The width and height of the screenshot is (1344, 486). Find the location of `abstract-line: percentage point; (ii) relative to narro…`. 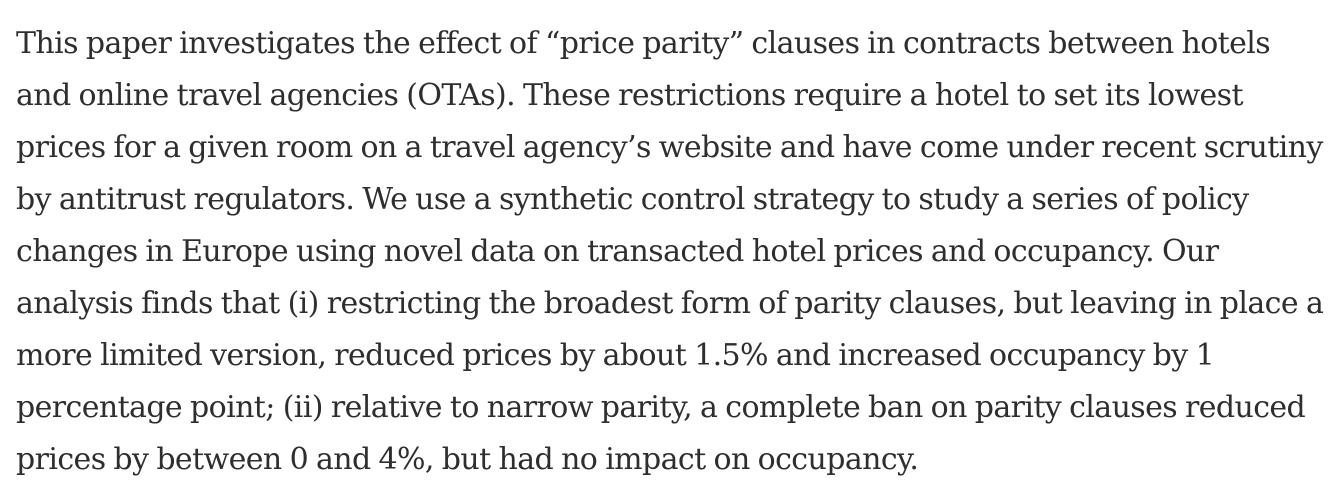

abstract-line: percentage point; (ii) relative to narro… is located at coordinates (661, 407).